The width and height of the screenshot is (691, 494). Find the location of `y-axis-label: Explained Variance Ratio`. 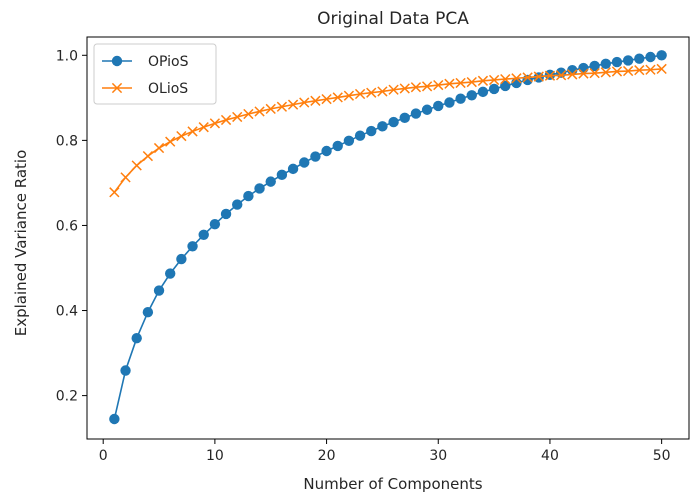

y-axis-label: Explained Variance Ratio is located at coordinates (21, 243).